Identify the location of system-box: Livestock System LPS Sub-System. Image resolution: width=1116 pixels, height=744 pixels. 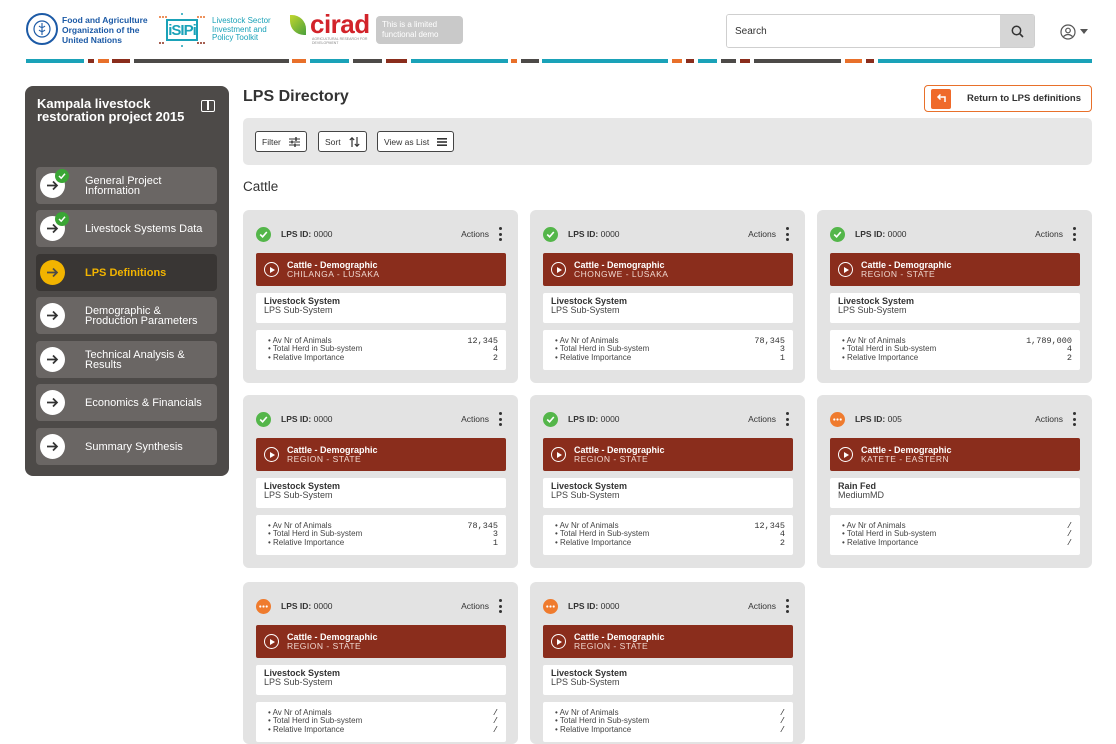
(381, 680).